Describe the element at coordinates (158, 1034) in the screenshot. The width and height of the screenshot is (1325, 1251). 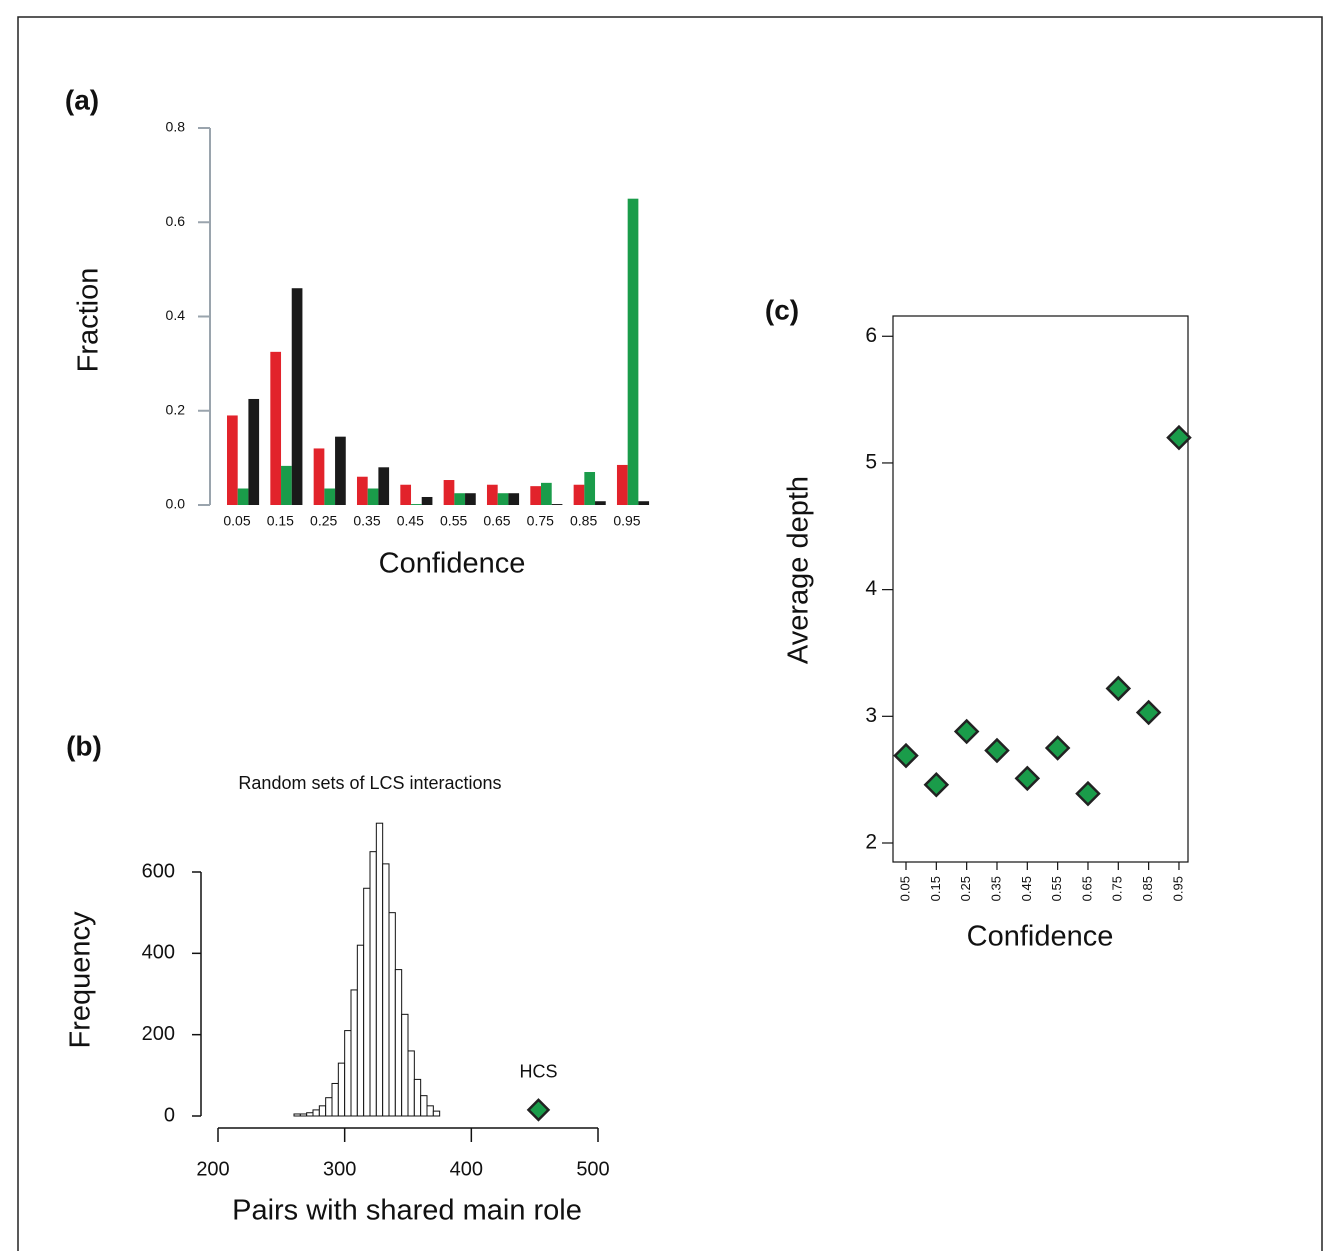
I see `y-tick-label: 200` at that location.